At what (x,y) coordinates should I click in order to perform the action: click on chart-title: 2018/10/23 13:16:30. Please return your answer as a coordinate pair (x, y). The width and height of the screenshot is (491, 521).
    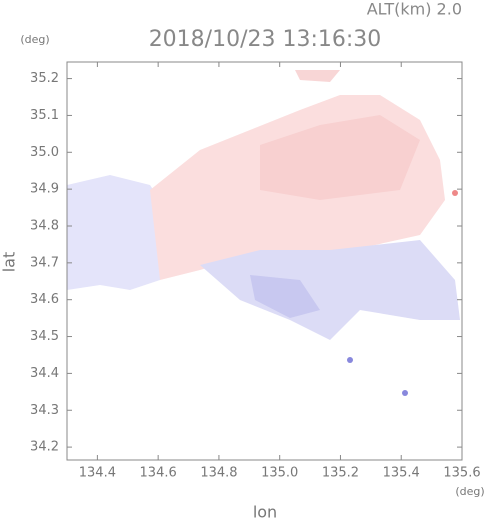
    Looking at the image, I should click on (265, 39).